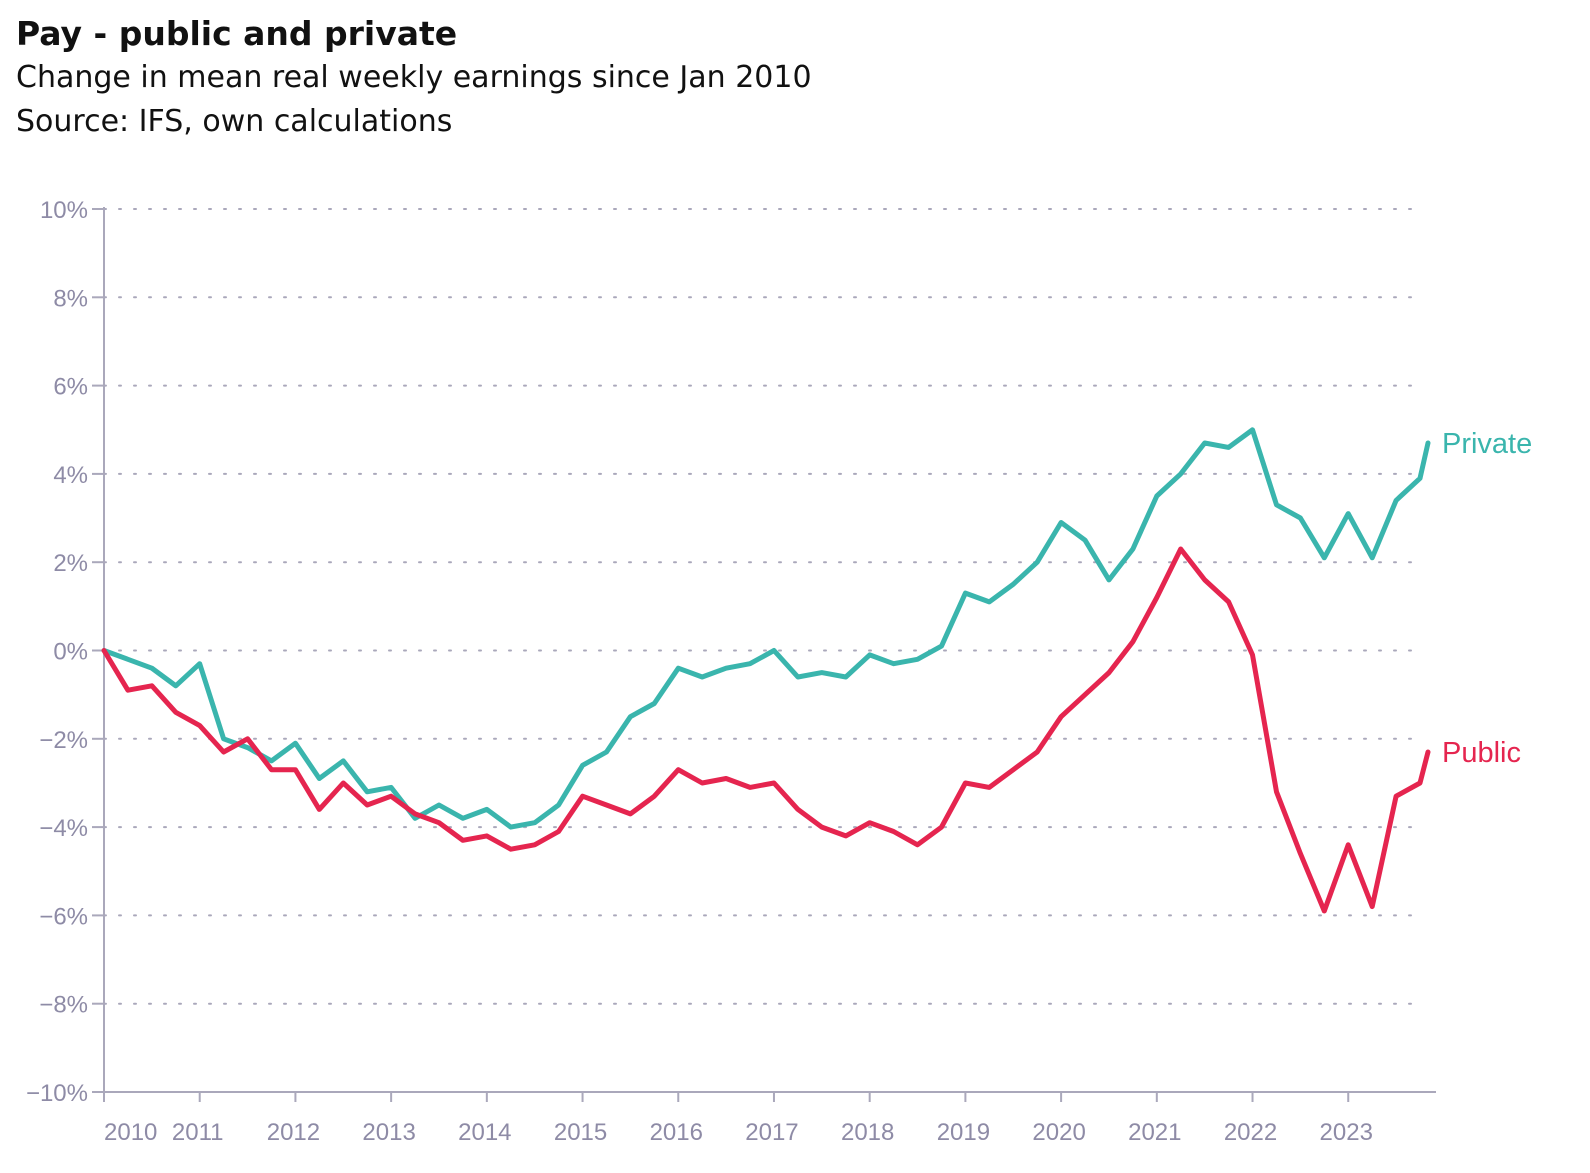 The image size is (1590, 1173). I want to click on y-axis-ticks: 10% 8% 6% 4% 2% 0% −2% −4% −6% −8% −10%, so click(65, 652).